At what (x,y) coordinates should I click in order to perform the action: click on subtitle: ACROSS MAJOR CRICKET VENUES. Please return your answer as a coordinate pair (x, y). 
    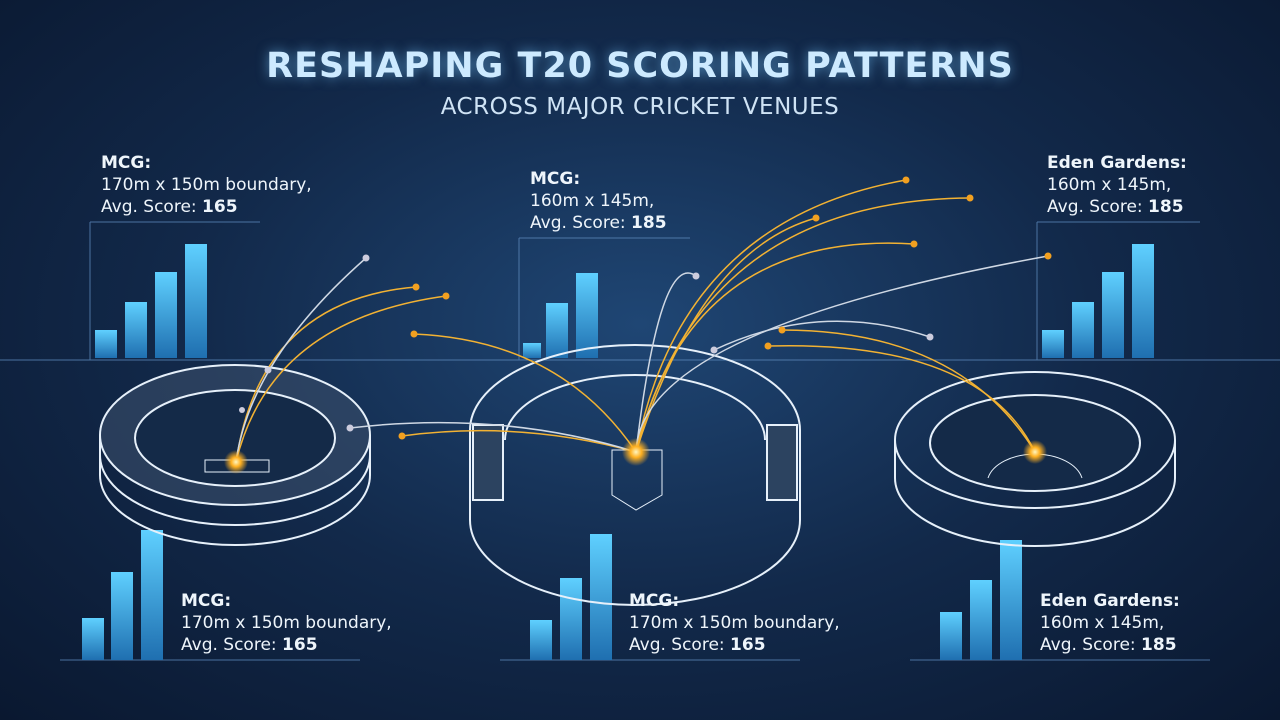
    Looking at the image, I should click on (640, 107).